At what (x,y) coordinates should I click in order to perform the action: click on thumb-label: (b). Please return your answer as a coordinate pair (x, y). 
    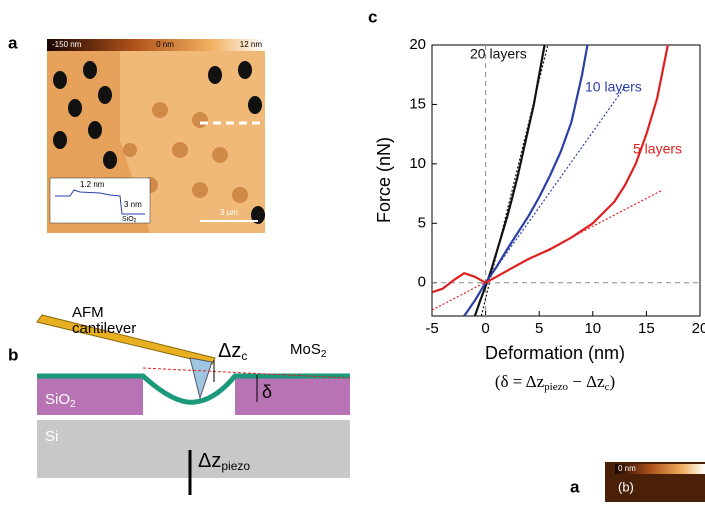
    Looking at the image, I should click on (626, 486).